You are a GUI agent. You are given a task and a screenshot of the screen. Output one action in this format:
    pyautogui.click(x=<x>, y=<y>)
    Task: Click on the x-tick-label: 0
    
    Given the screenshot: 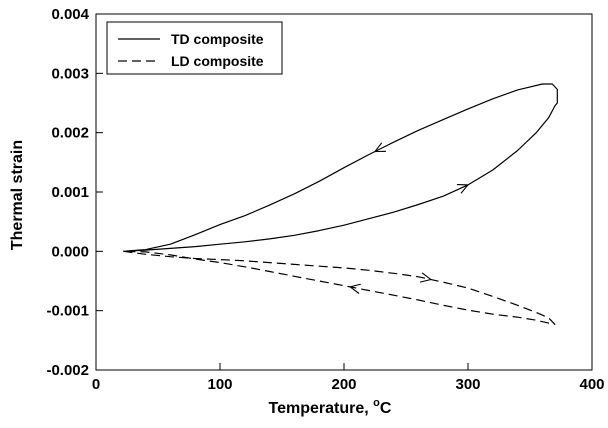 What is the action you would take?
    pyautogui.click(x=96, y=384)
    